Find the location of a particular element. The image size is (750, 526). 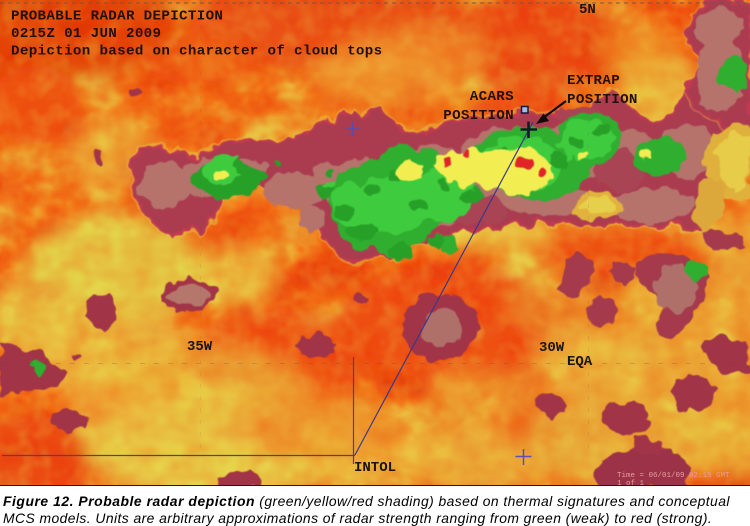

svg-text: PROBABLE RADAR DEPICTION is located at coordinates (117, 17).